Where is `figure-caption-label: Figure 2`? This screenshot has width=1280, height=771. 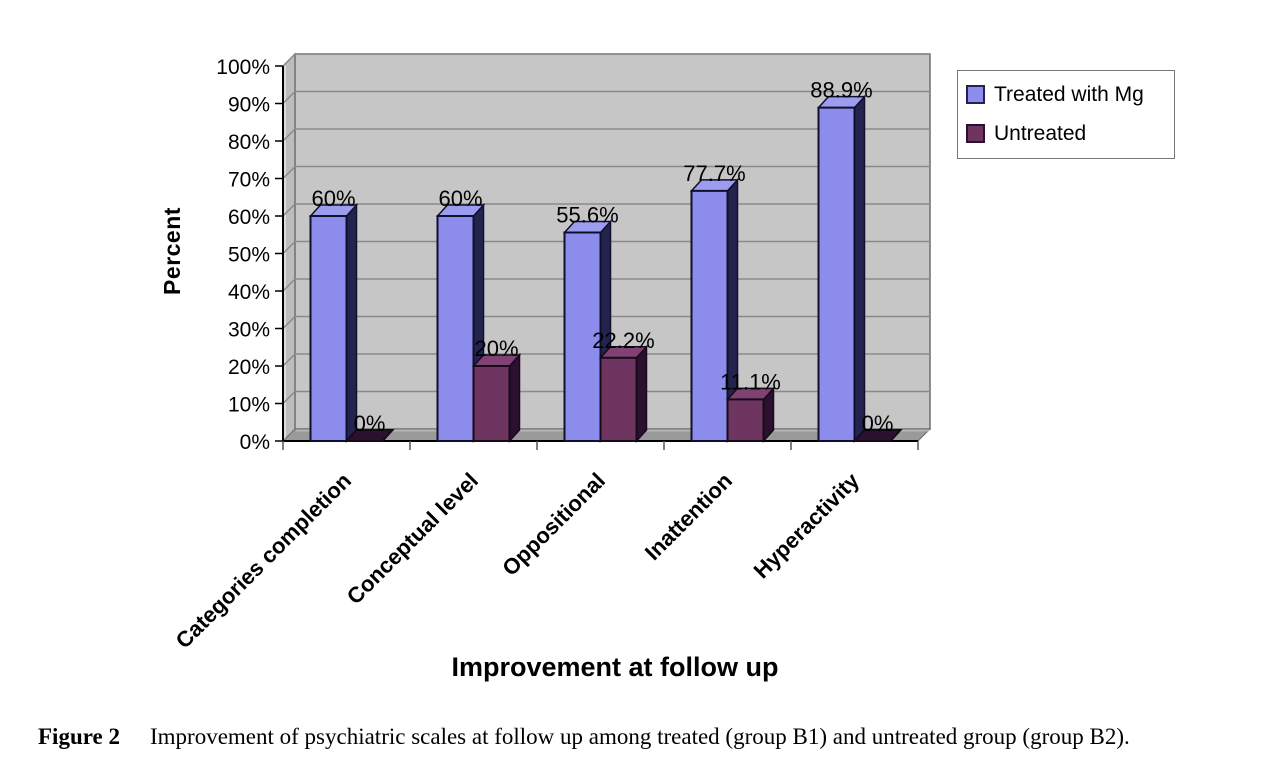
figure-caption-label: Figure 2 is located at coordinates (79, 736).